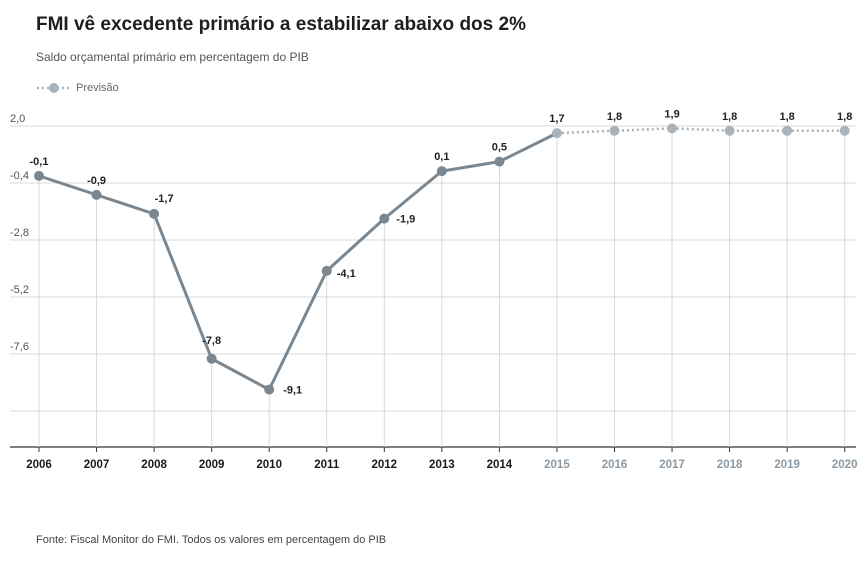  Describe the element at coordinates (292, 391) in the screenshot. I see `data-label: -9,1` at that location.